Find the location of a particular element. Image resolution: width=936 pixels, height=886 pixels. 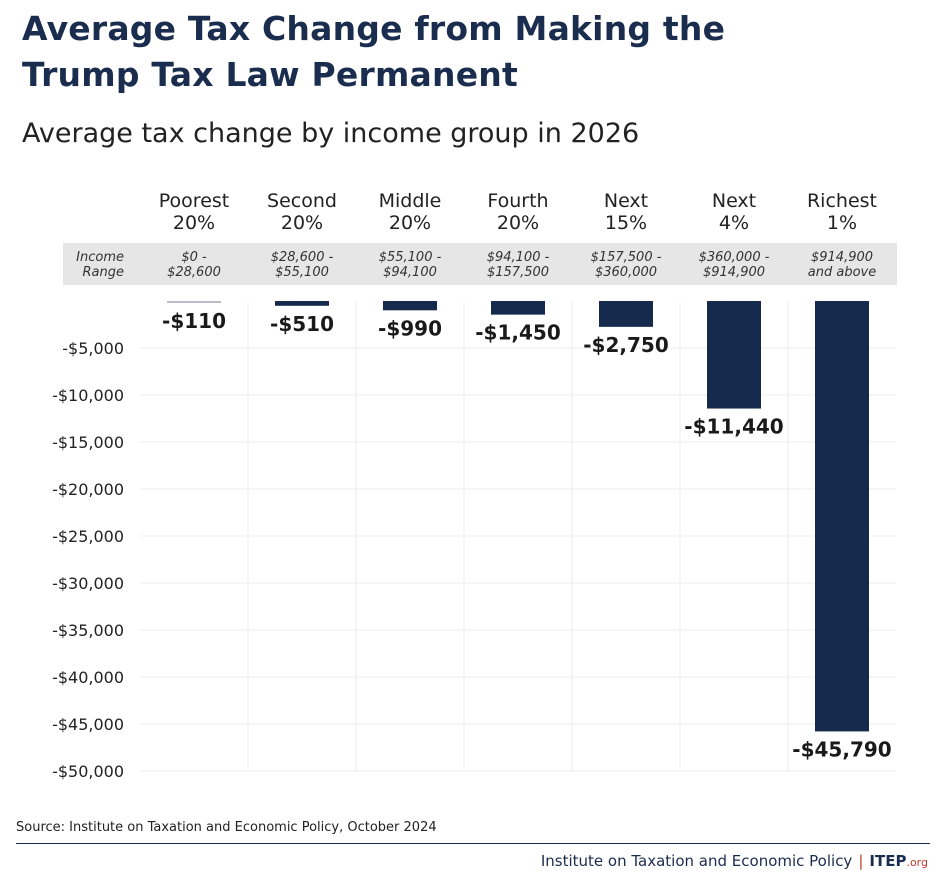

y-tick-label: -$45,000 is located at coordinates (88, 724).